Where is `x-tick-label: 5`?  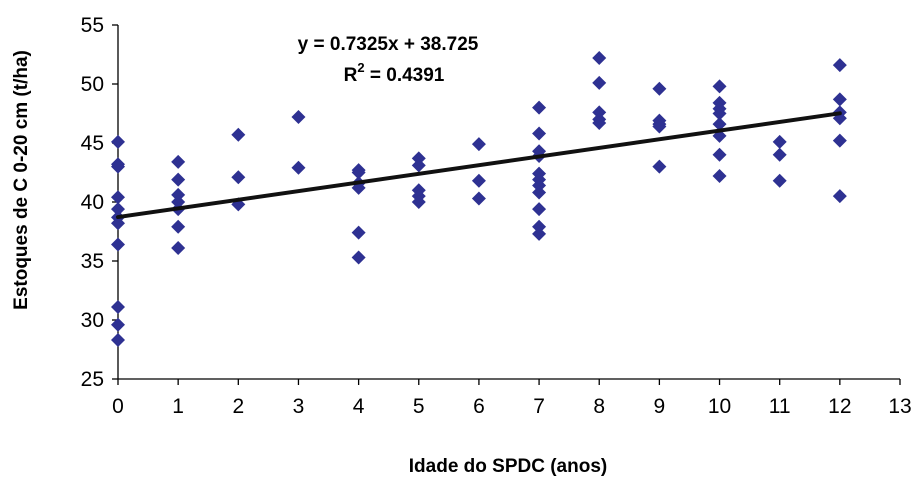
x-tick-label: 5 is located at coordinates (419, 406).